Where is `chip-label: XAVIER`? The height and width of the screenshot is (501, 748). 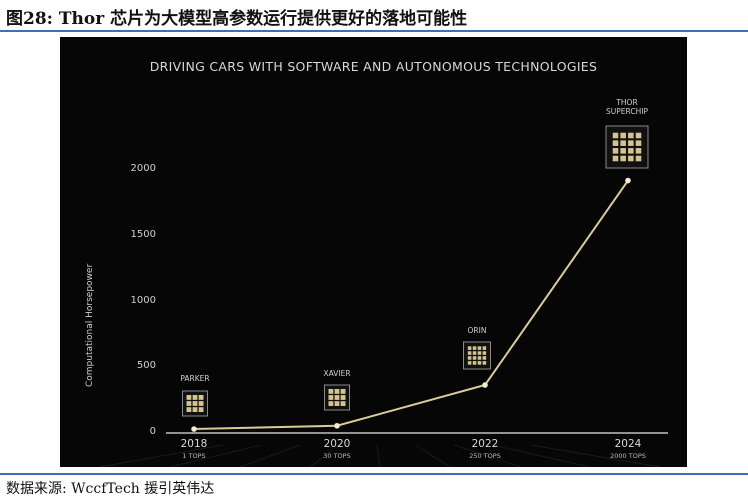
chip-label: XAVIER is located at coordinates (337, 373).